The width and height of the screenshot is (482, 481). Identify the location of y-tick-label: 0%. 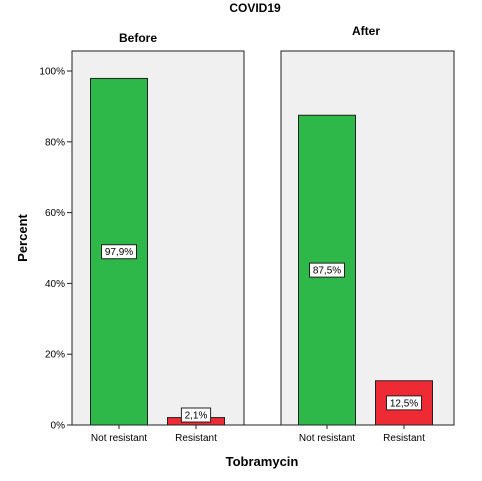
(58, 426).